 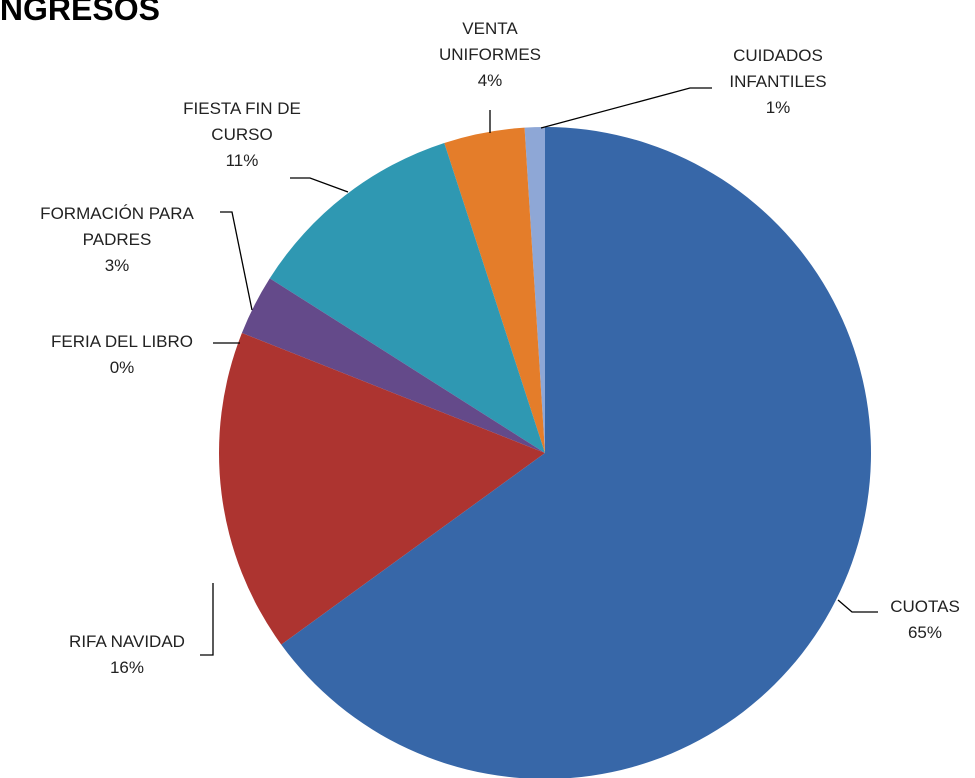 What do you see at coordinates (925, 632) in the screenshot?
I see `value-label: 65%` at bounding box center [925, 632].